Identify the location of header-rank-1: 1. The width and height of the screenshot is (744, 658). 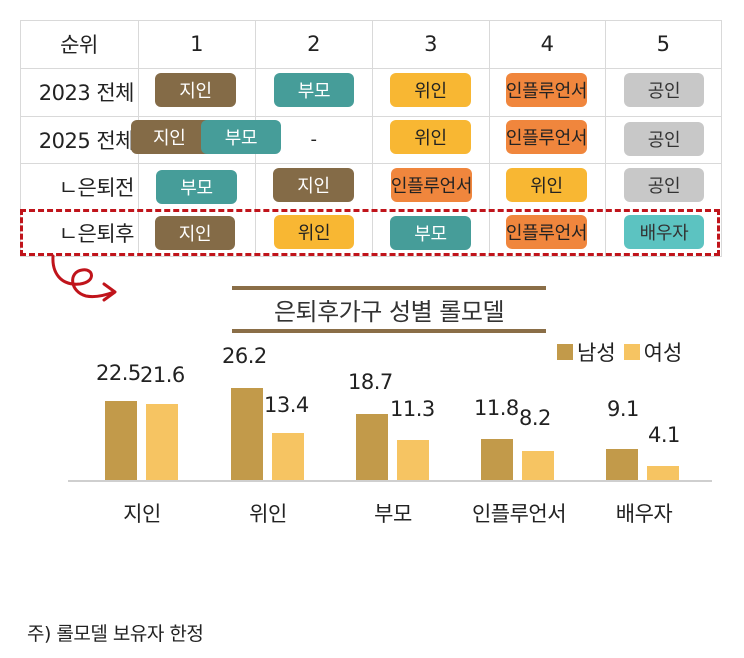
(196, 44).